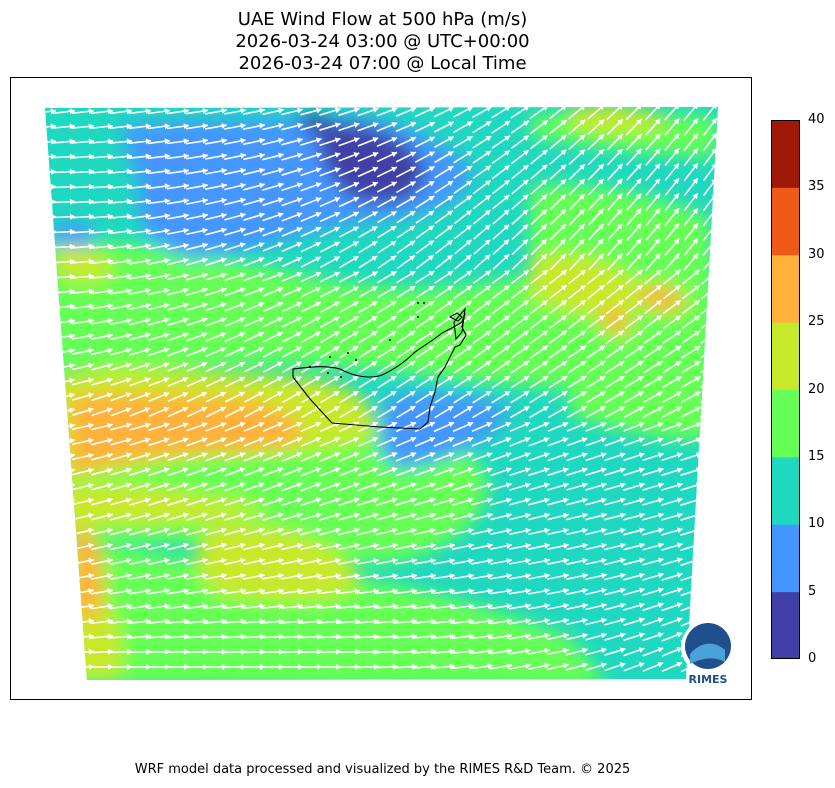 The width and height of the screenshot is (835, 788). I want to click on country-boundary, so click(379, 368).